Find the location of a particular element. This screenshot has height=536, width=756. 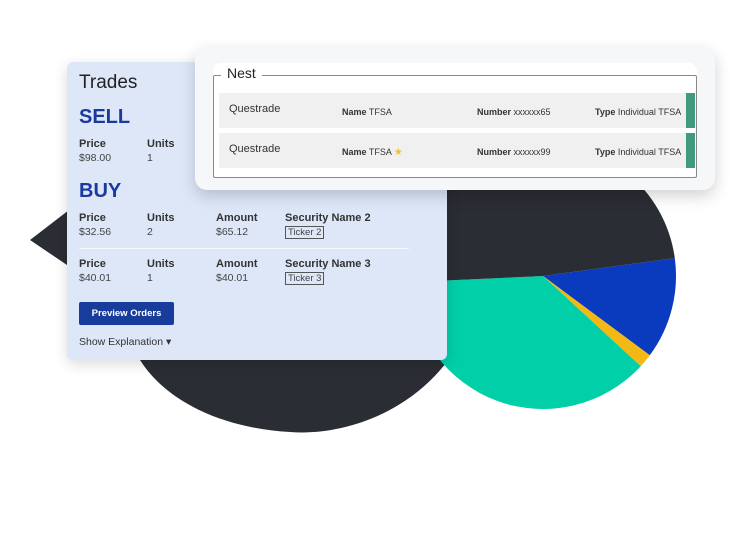

account-number: Number xxxxxx99 is located at coordinates (514, 152).